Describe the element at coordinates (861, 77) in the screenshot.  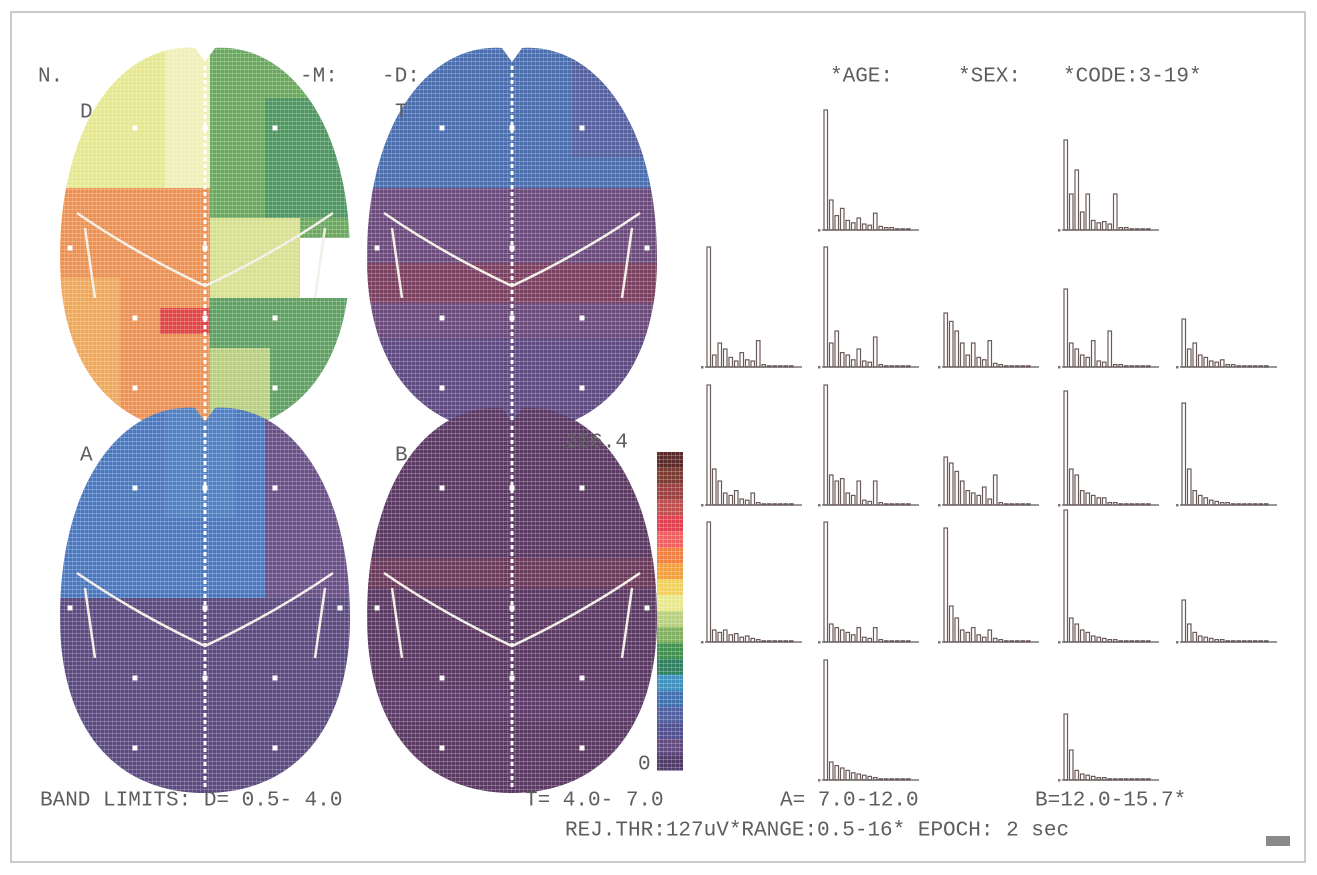
I see `header-field: *AGE:` at that location.